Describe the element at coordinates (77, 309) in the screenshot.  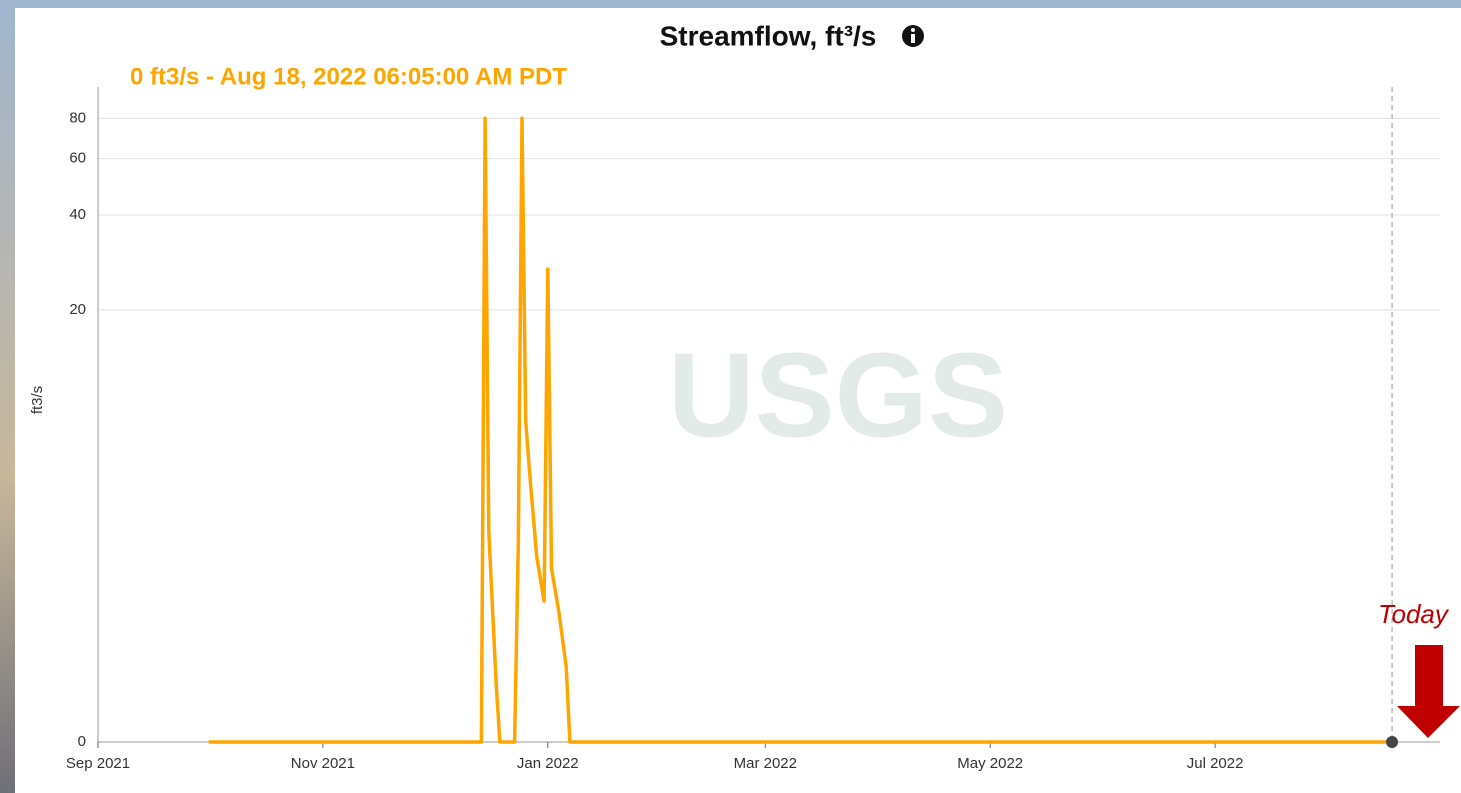
I see `y-tick-label: 20` at that location.